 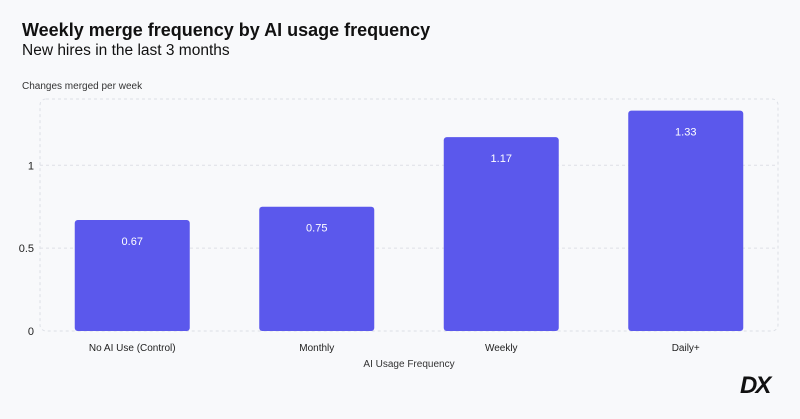 I want to click on x-tick-label: Weekly, so click(x=501, y=348).